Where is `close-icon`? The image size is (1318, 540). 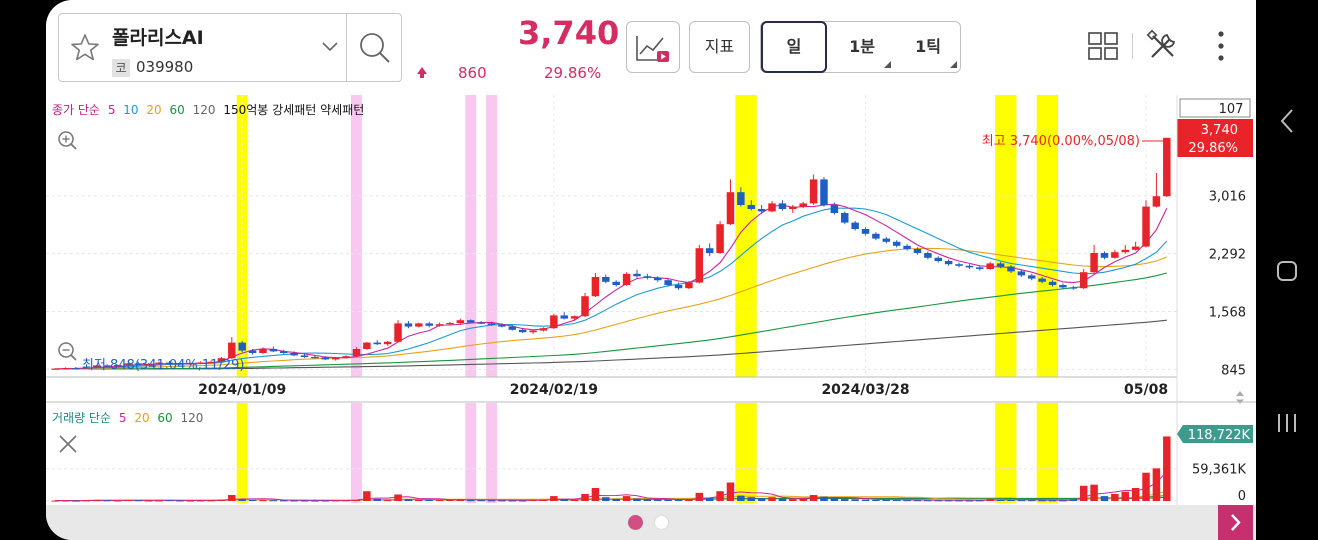
close-icon is located at coordinates (68, 444).